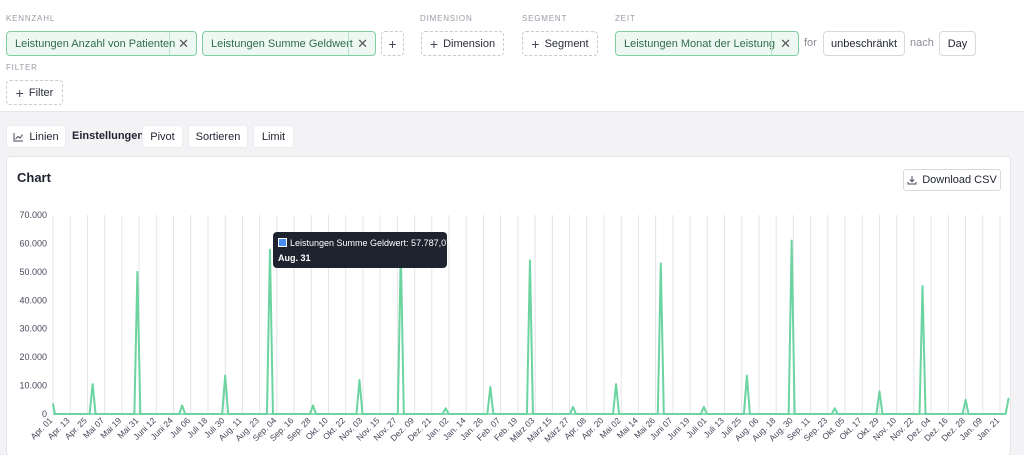 The height and width of the screenshot is (455, 1024). What do you see at coordinates (469, 43) in the screenshot?
I see `dimension-button-label: Dimension` at bounding box center [469, 43].